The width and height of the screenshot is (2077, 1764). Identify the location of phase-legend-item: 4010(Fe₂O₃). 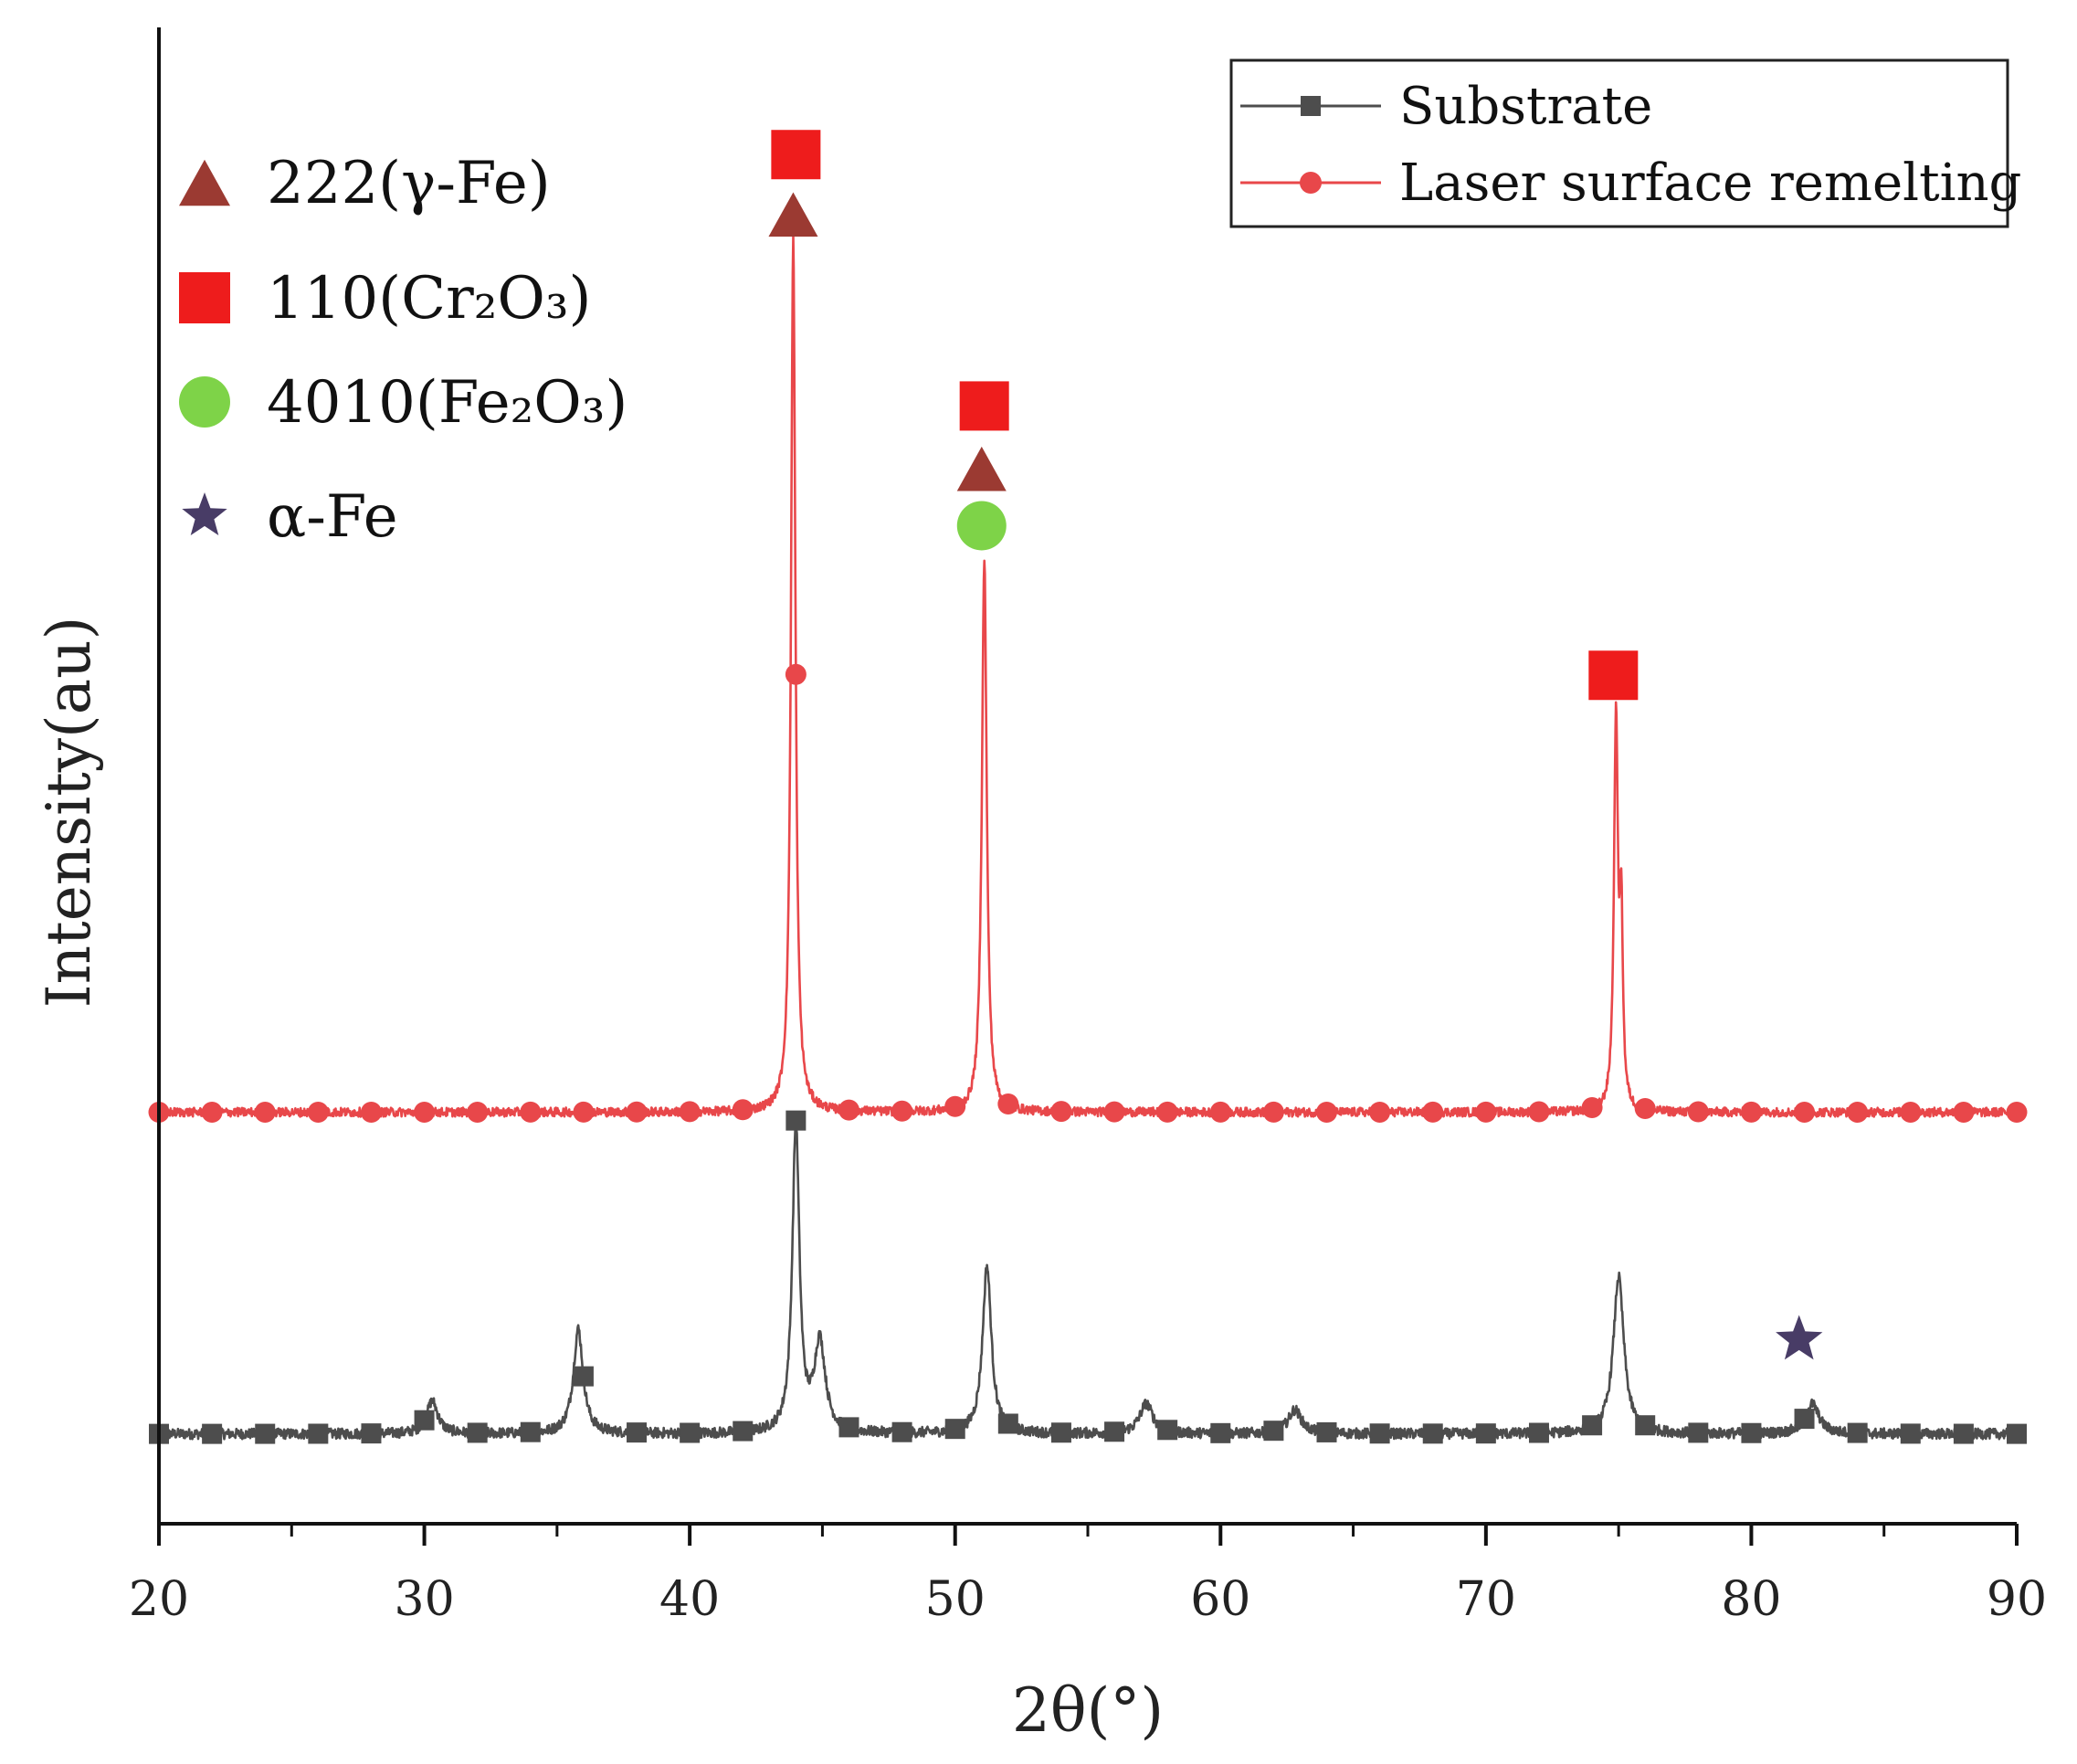
(403, 403).